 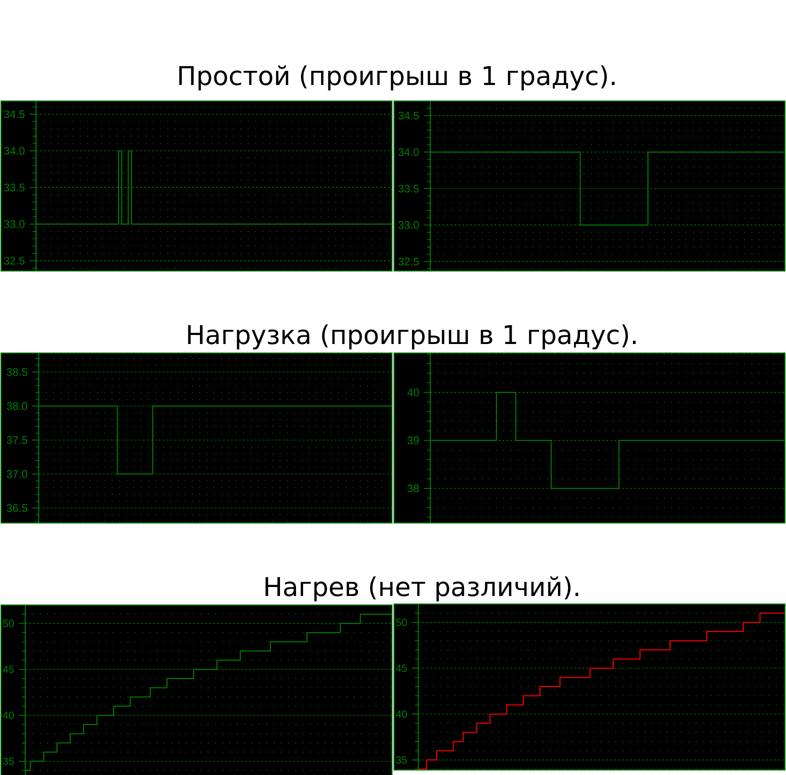 What do you see at coordinates (413, 488) in the screenshot?
I see `y-tick-label: 38` at bounding box center [413, 488].